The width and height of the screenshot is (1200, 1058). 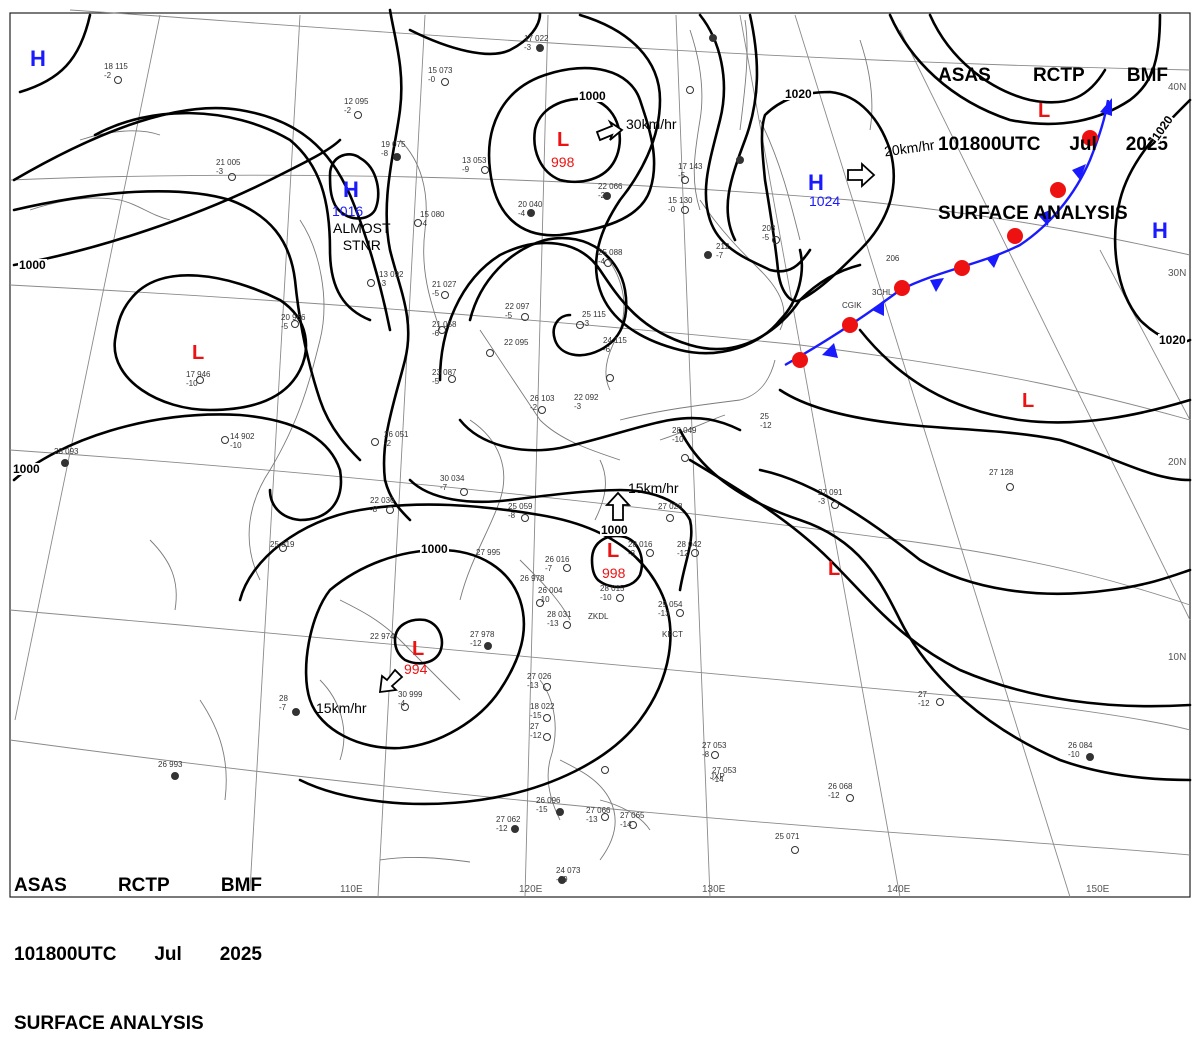 I want to click on header-top-code: BMF, so click(x=1147, y=75).